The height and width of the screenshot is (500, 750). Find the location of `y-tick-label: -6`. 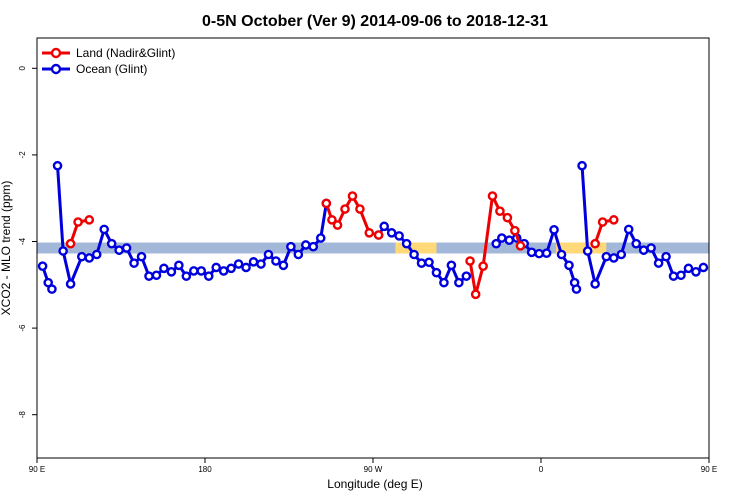

y-tick-label: -6 is located at coordinates (22, 328).